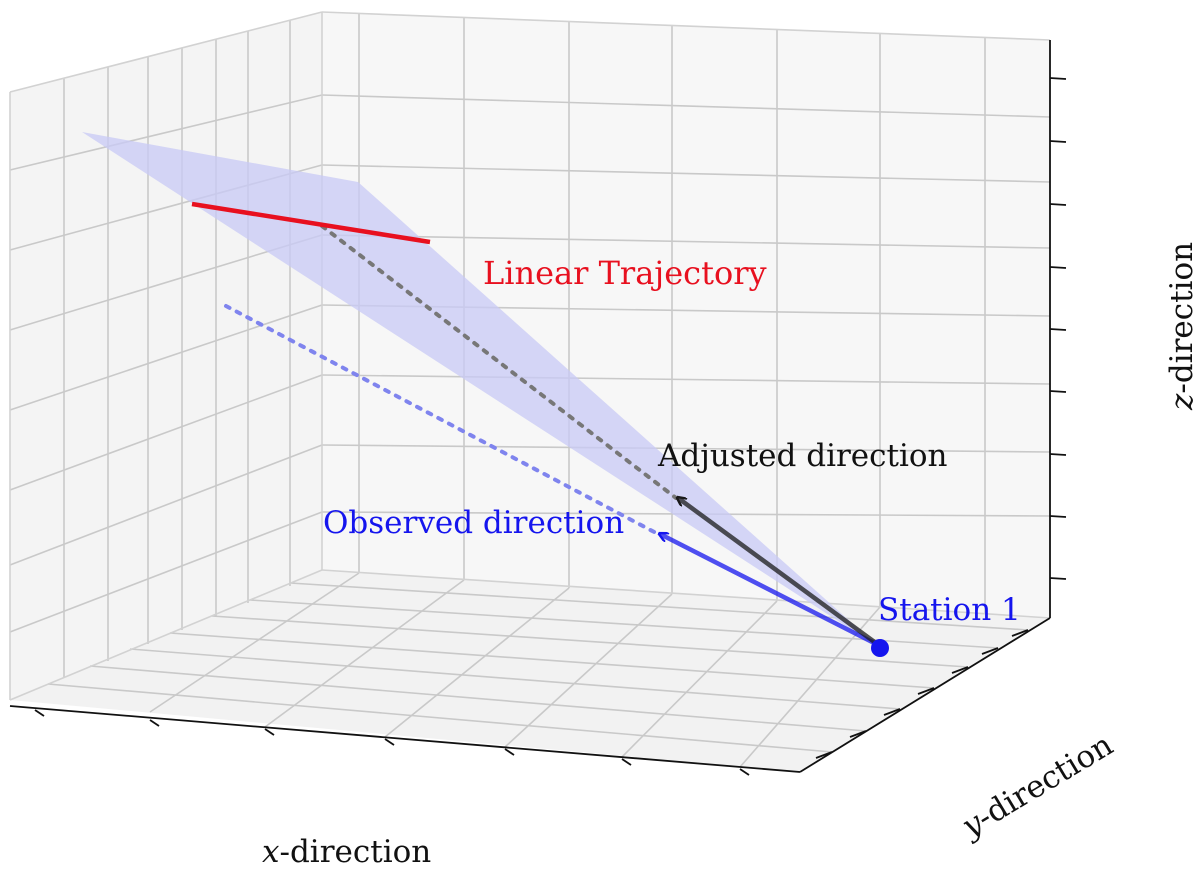 The height and width of the screenshot is (878, 1200). Describe the element at coordinates (949, 610) in the screenshot. I see `station-label: Station 1` at that location.